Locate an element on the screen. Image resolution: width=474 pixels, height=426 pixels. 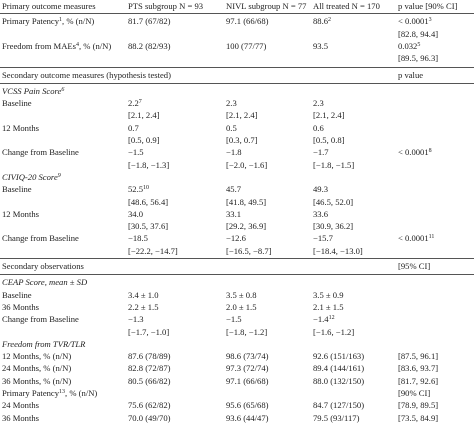
cell-value: < 0.000111 is located at coordinates (416, 238).